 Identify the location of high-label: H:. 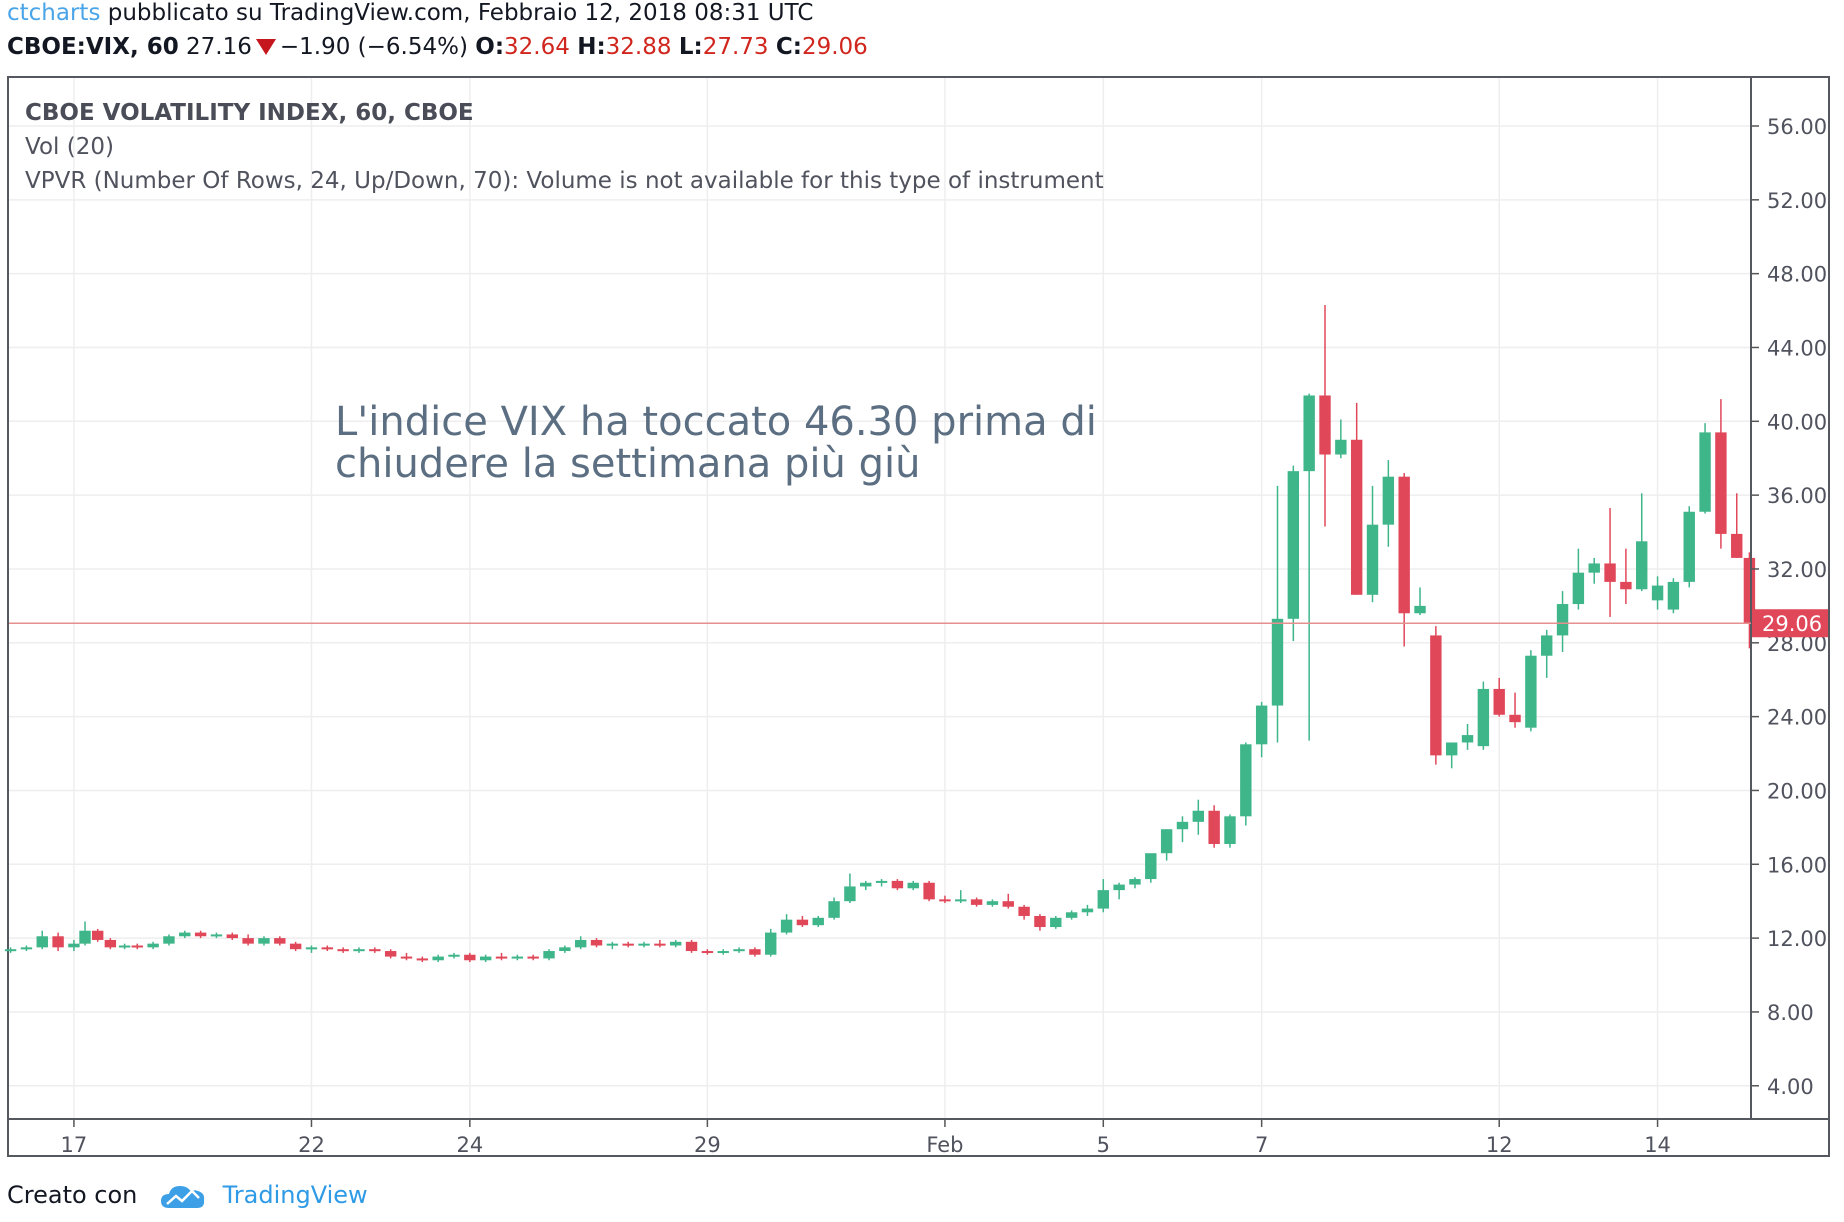
(591, 47).